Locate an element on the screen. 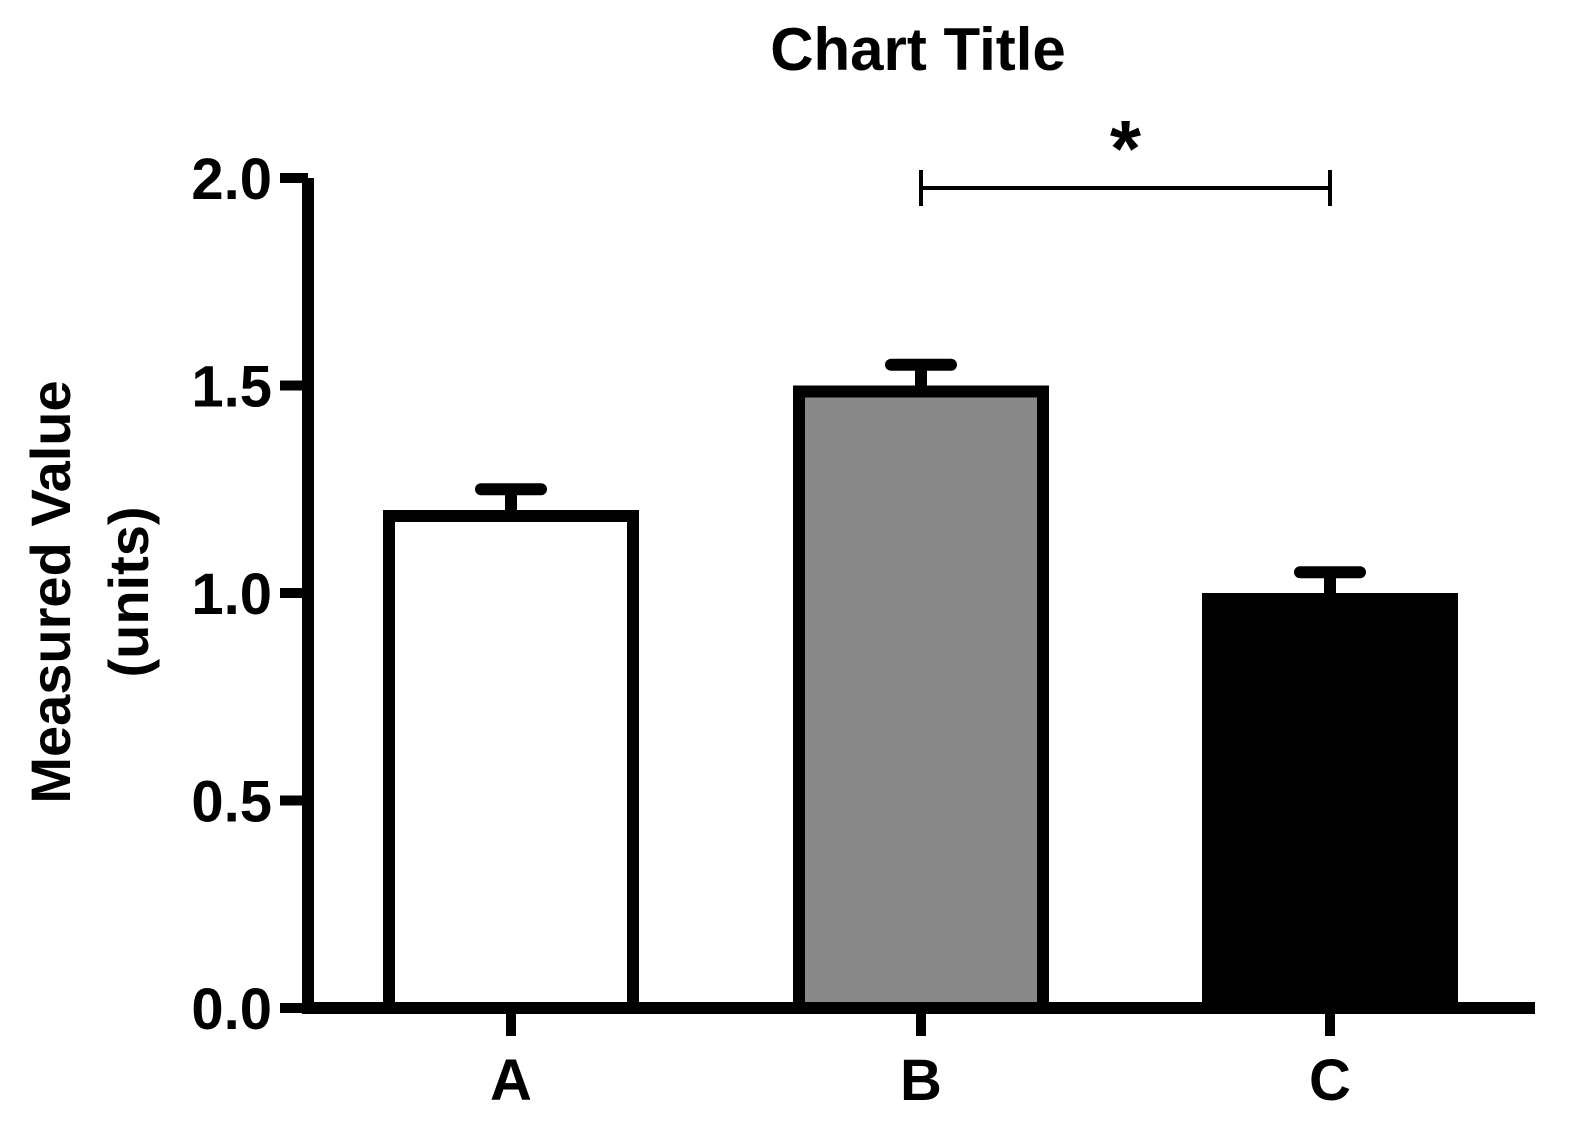  x-tick-label-b: B is located at coordinates (921, 1080).